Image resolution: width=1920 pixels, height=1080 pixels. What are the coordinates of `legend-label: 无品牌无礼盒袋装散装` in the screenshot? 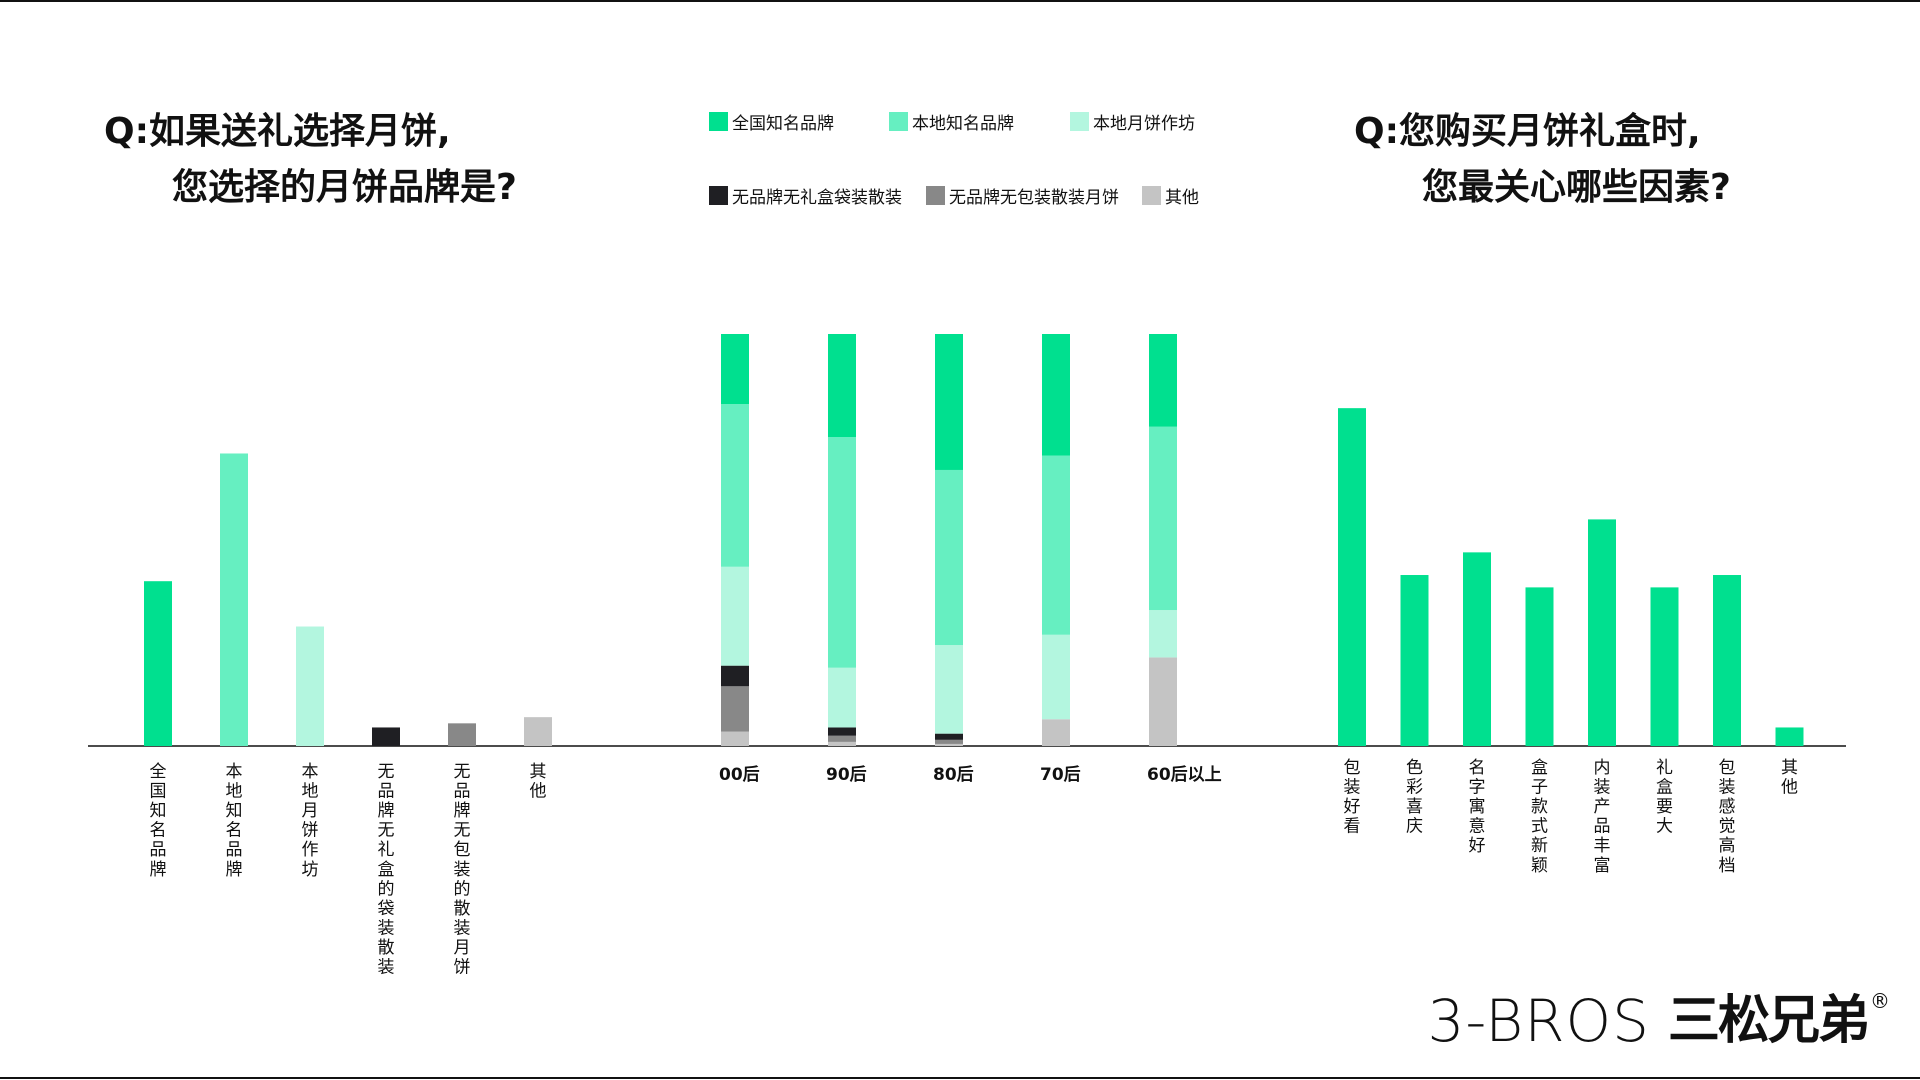 It's located at (817, 198).